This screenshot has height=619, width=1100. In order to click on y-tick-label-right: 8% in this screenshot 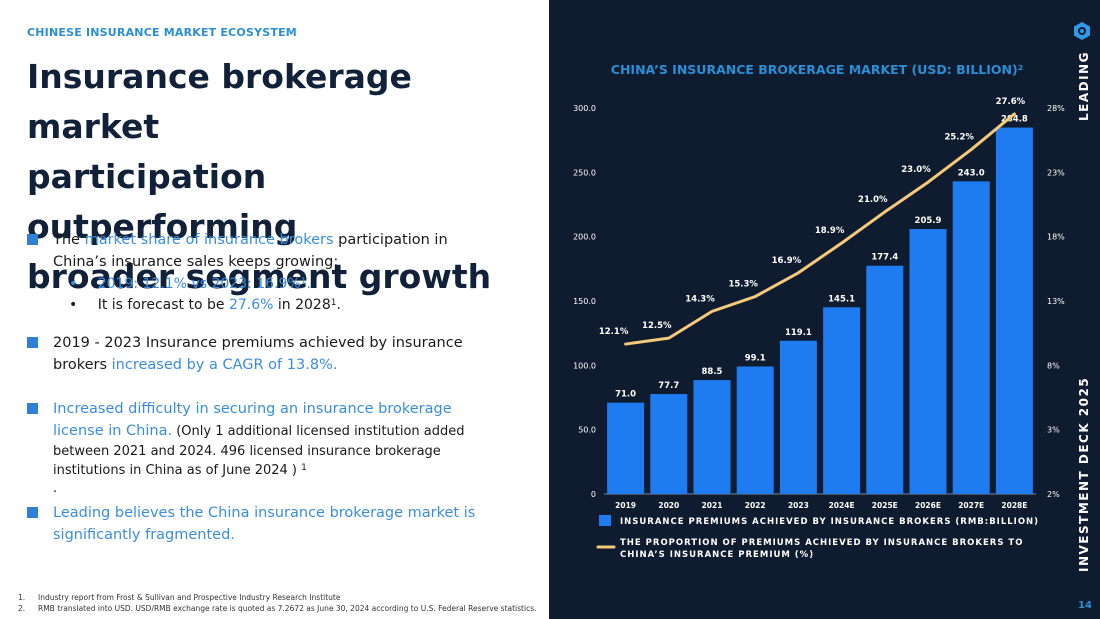, I will do `click(1053, 365)`.